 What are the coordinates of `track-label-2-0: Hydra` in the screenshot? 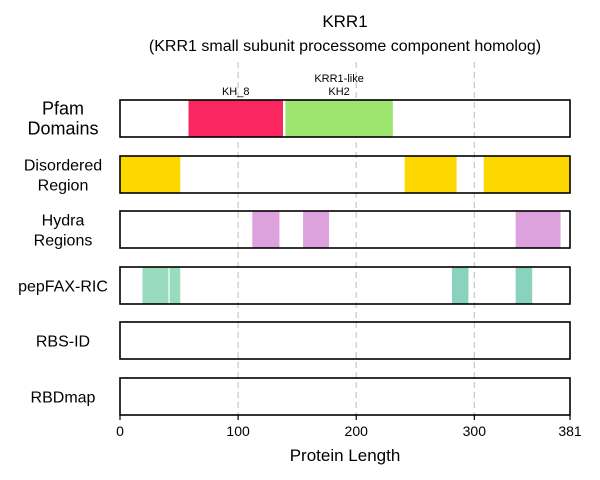 It's located at (63, 221).